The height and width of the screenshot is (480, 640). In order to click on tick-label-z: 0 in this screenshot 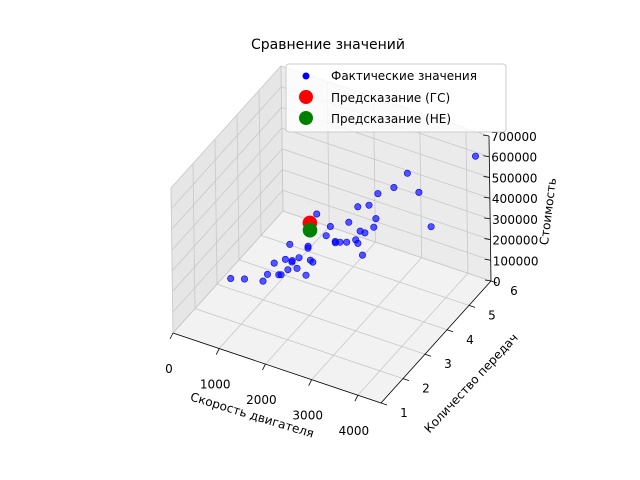, I will do `click(497, 282)`.